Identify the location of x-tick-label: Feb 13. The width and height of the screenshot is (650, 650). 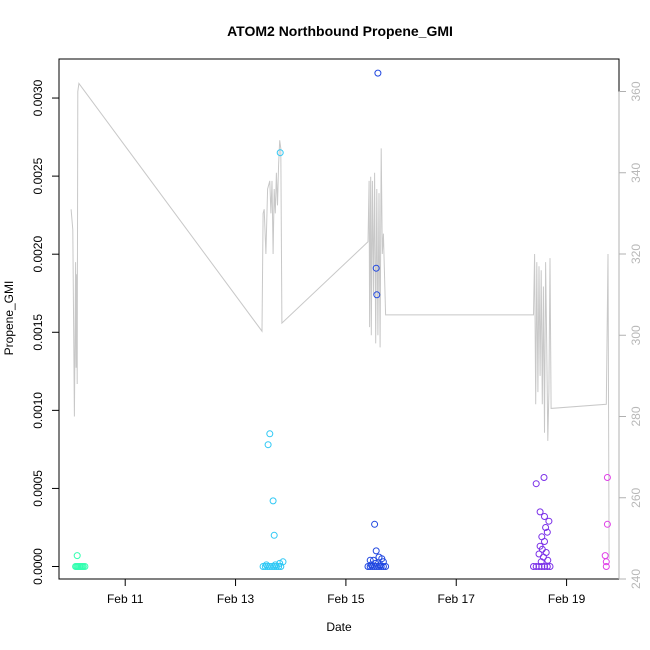
(236, 599).